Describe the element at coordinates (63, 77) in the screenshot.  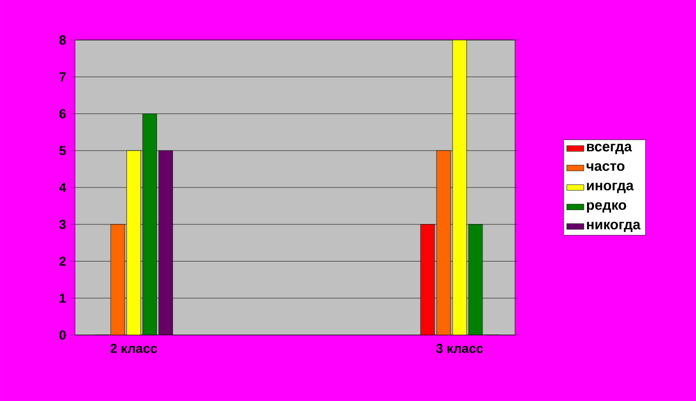
I see `y-tick-label: 7` at that location.